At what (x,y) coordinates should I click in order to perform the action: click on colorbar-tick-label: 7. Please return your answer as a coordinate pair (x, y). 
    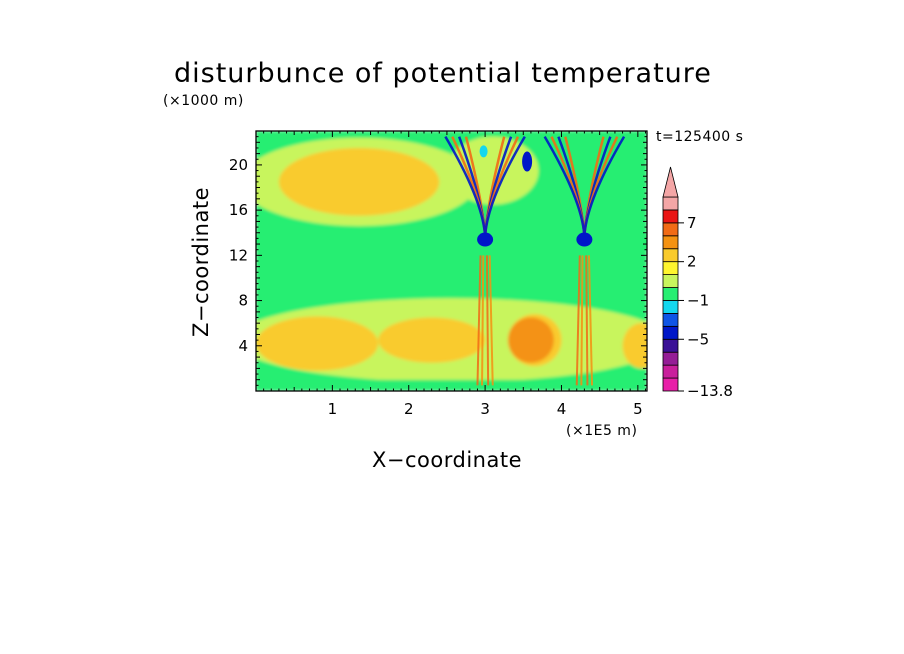
    Looking at the image, I should click on (692, 223).